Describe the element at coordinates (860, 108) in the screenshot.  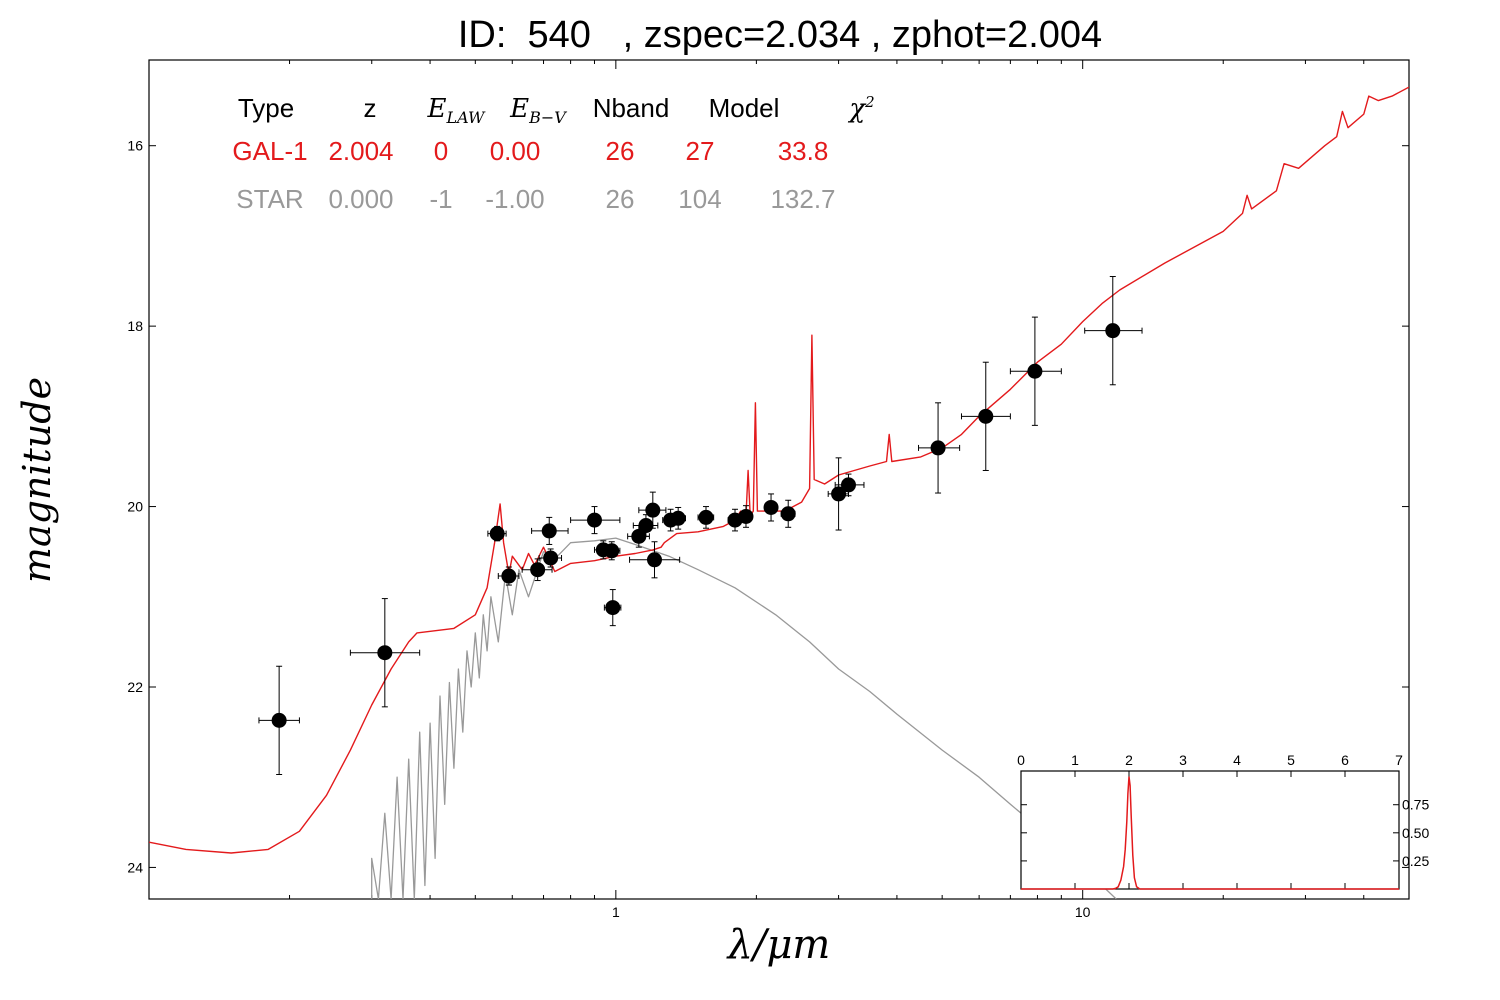
I see `table-header-chi2: χ2` at that location.